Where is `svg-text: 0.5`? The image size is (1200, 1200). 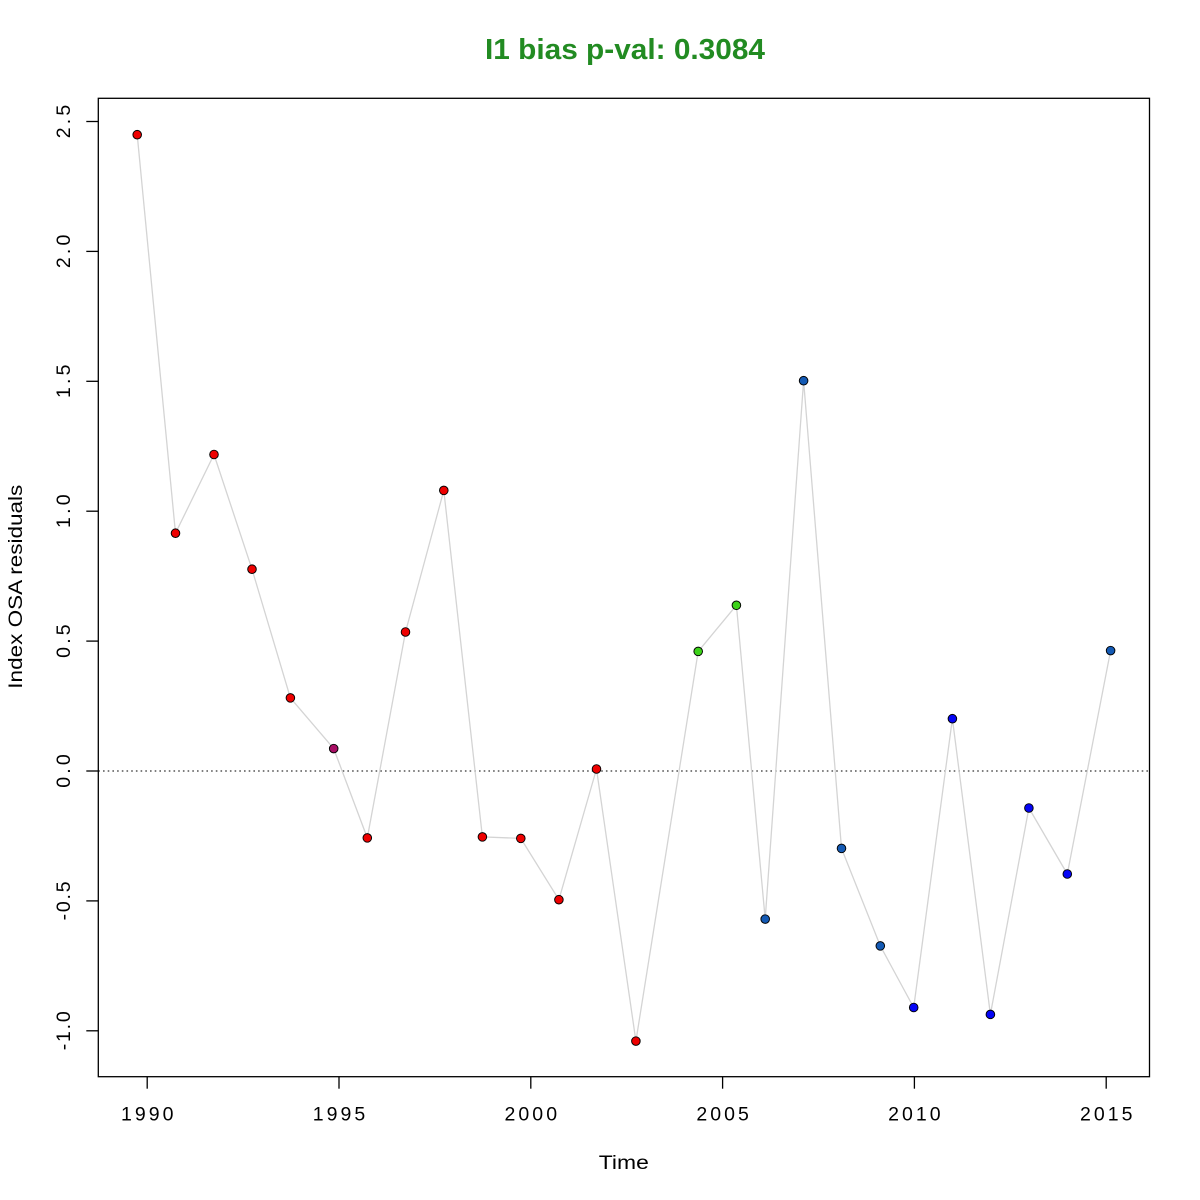
svg-text: 0.5 is located at coordinates (64, 641).